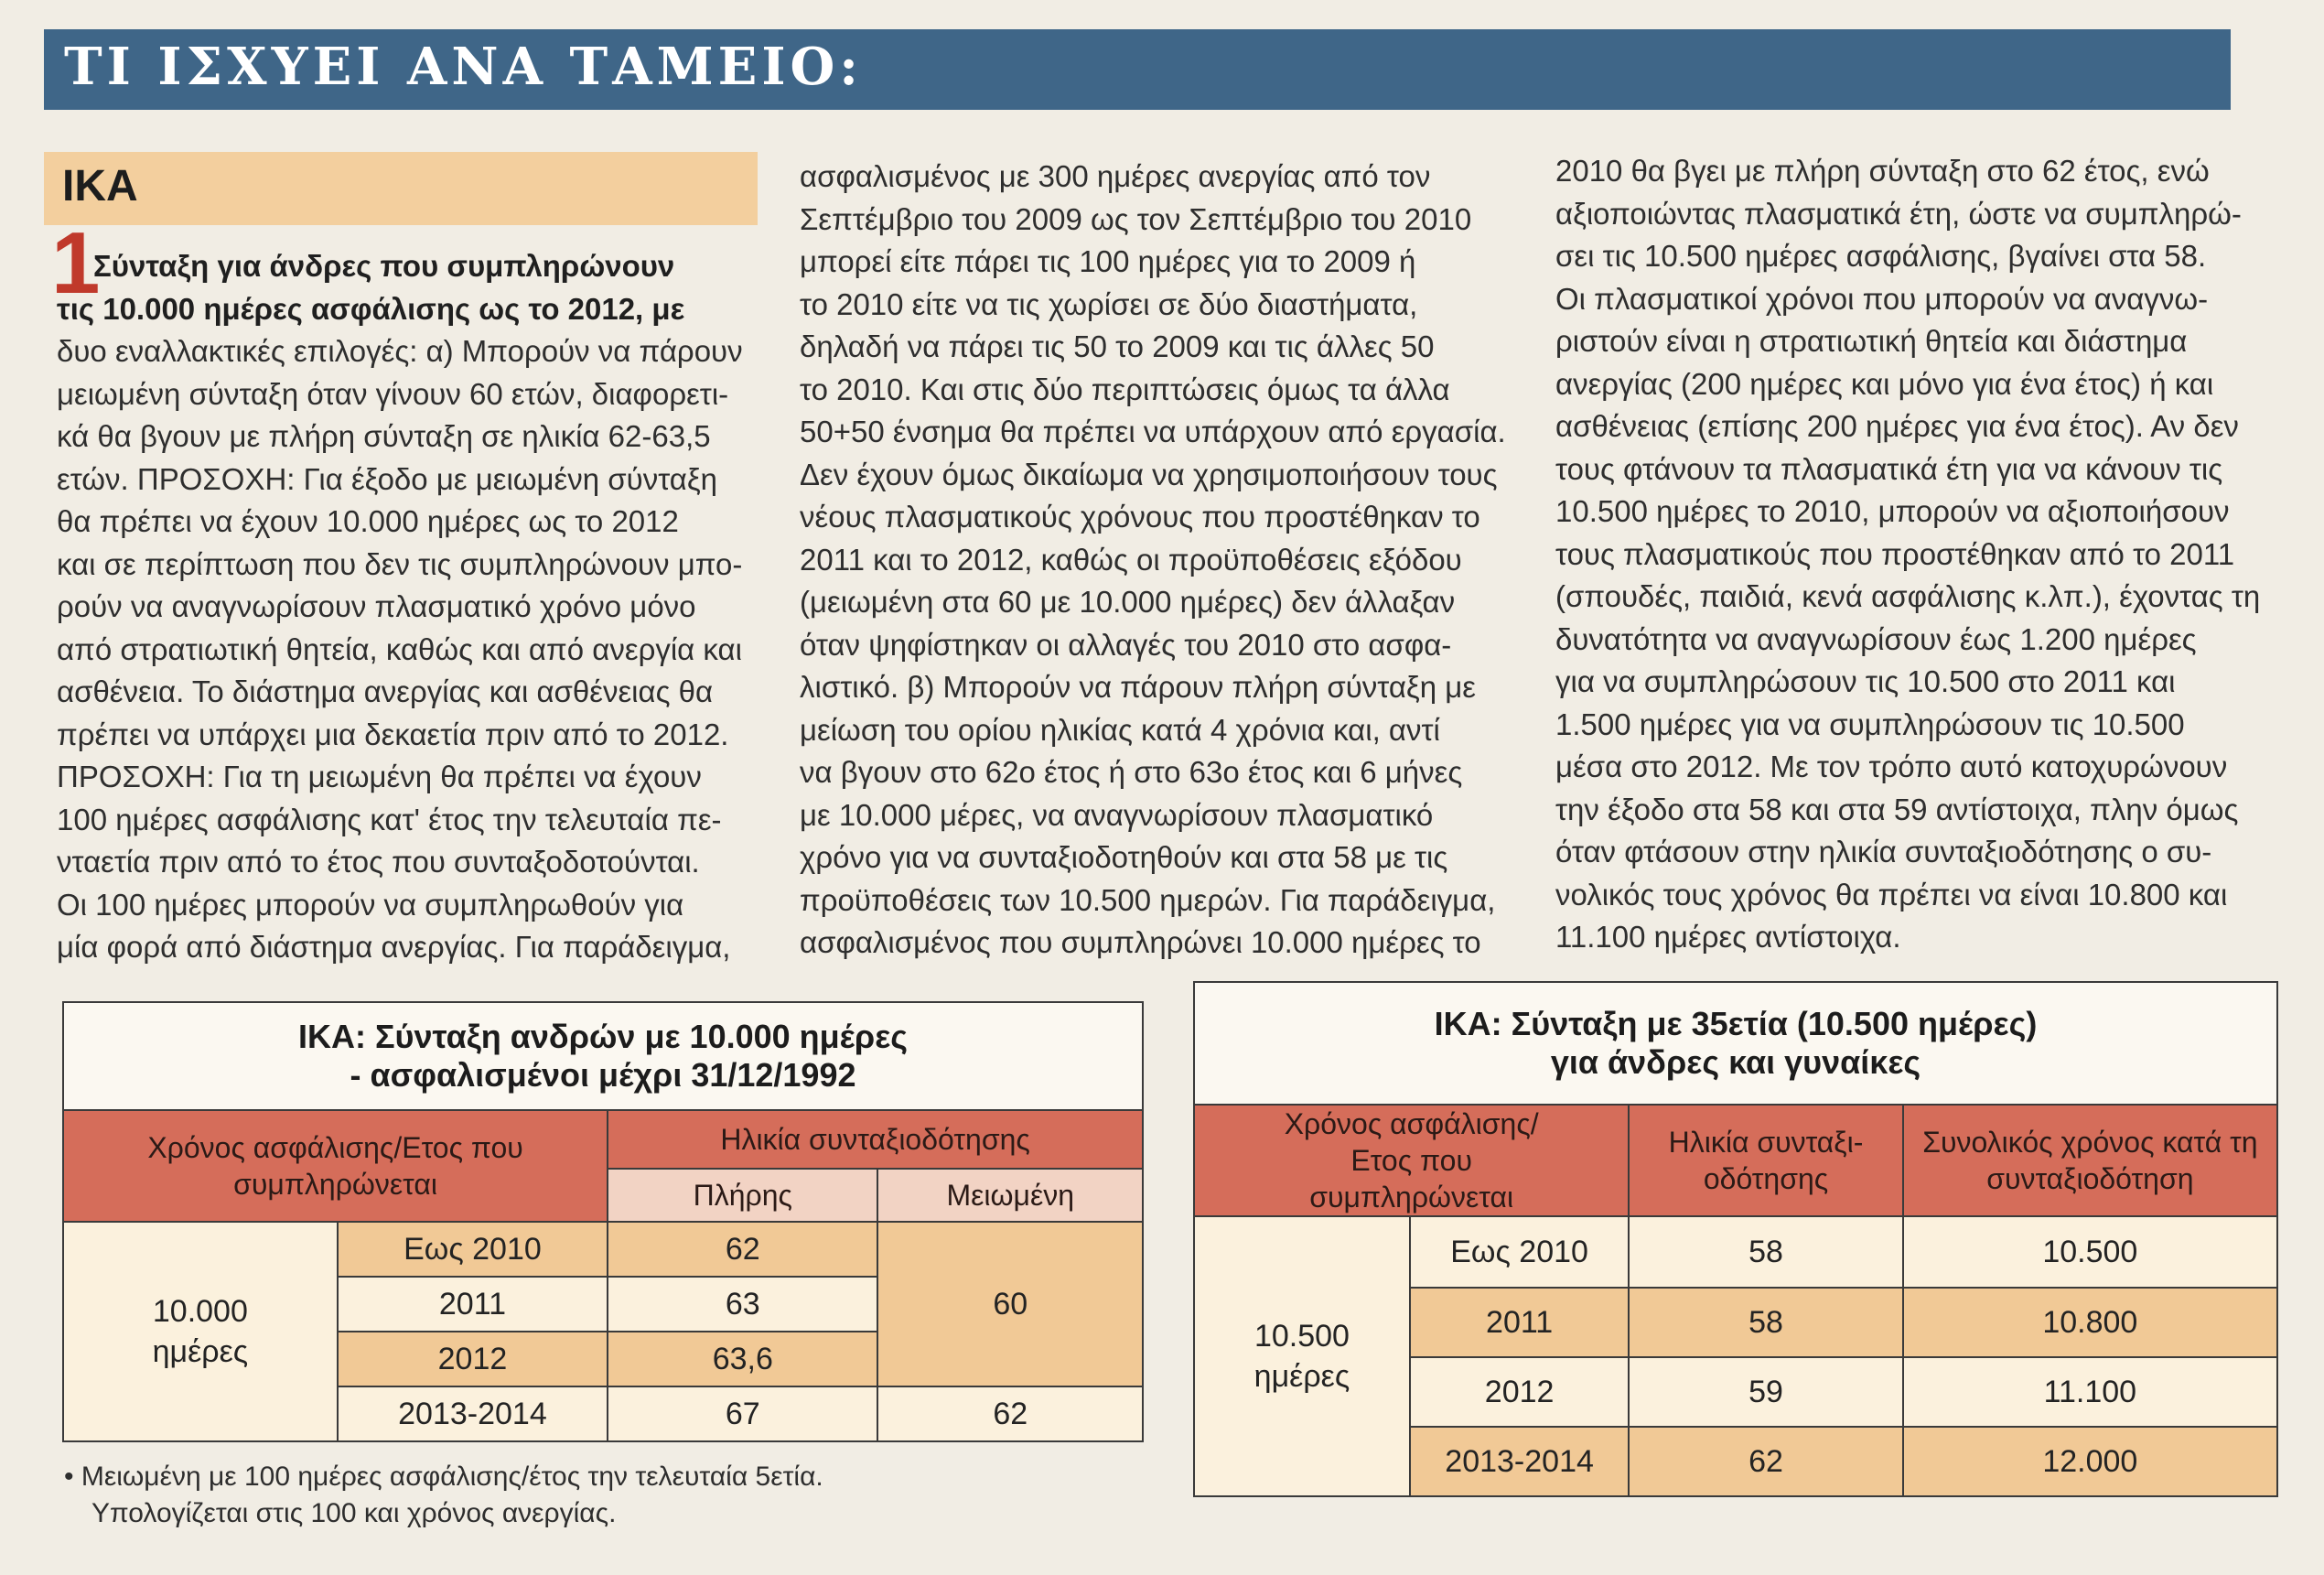 This screenshot has width=2324, height=1575. I want to click on table2-row-age: 58, so click(1766, 1252).